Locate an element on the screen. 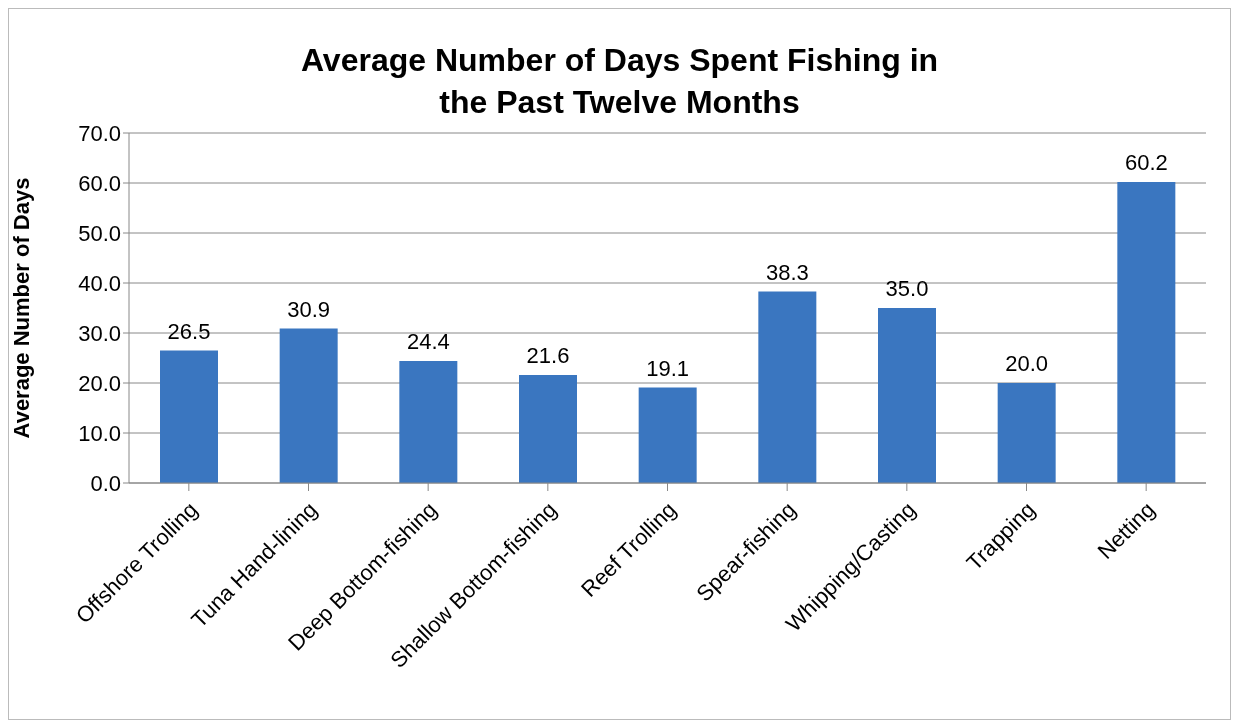 The image size is (1239, 728). y-tick-label: 40.0 is located at coordinates (99, 283).